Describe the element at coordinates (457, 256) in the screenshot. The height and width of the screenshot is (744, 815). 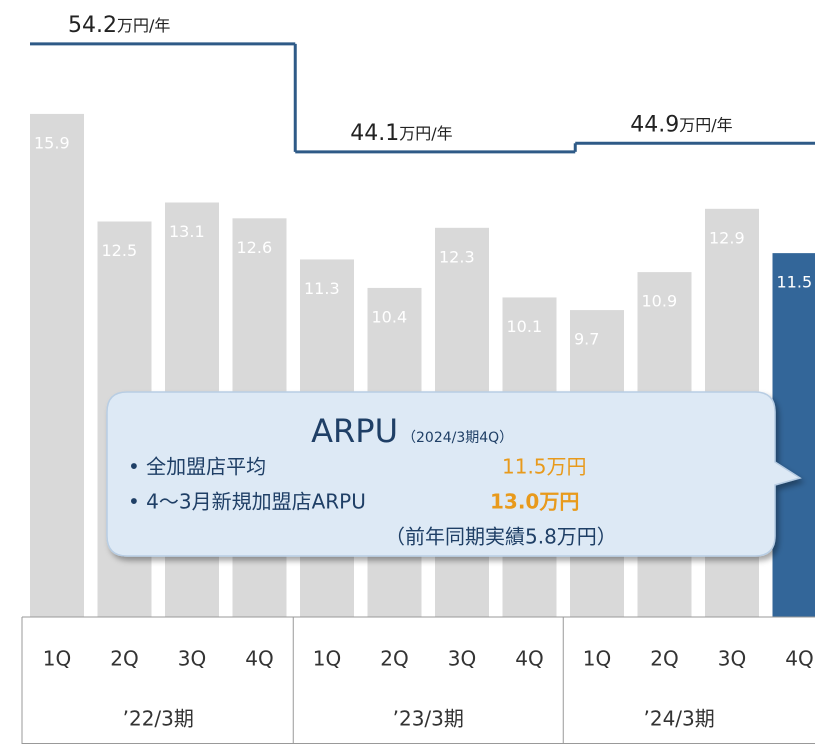
I see `value-label: 12.3` at that location.